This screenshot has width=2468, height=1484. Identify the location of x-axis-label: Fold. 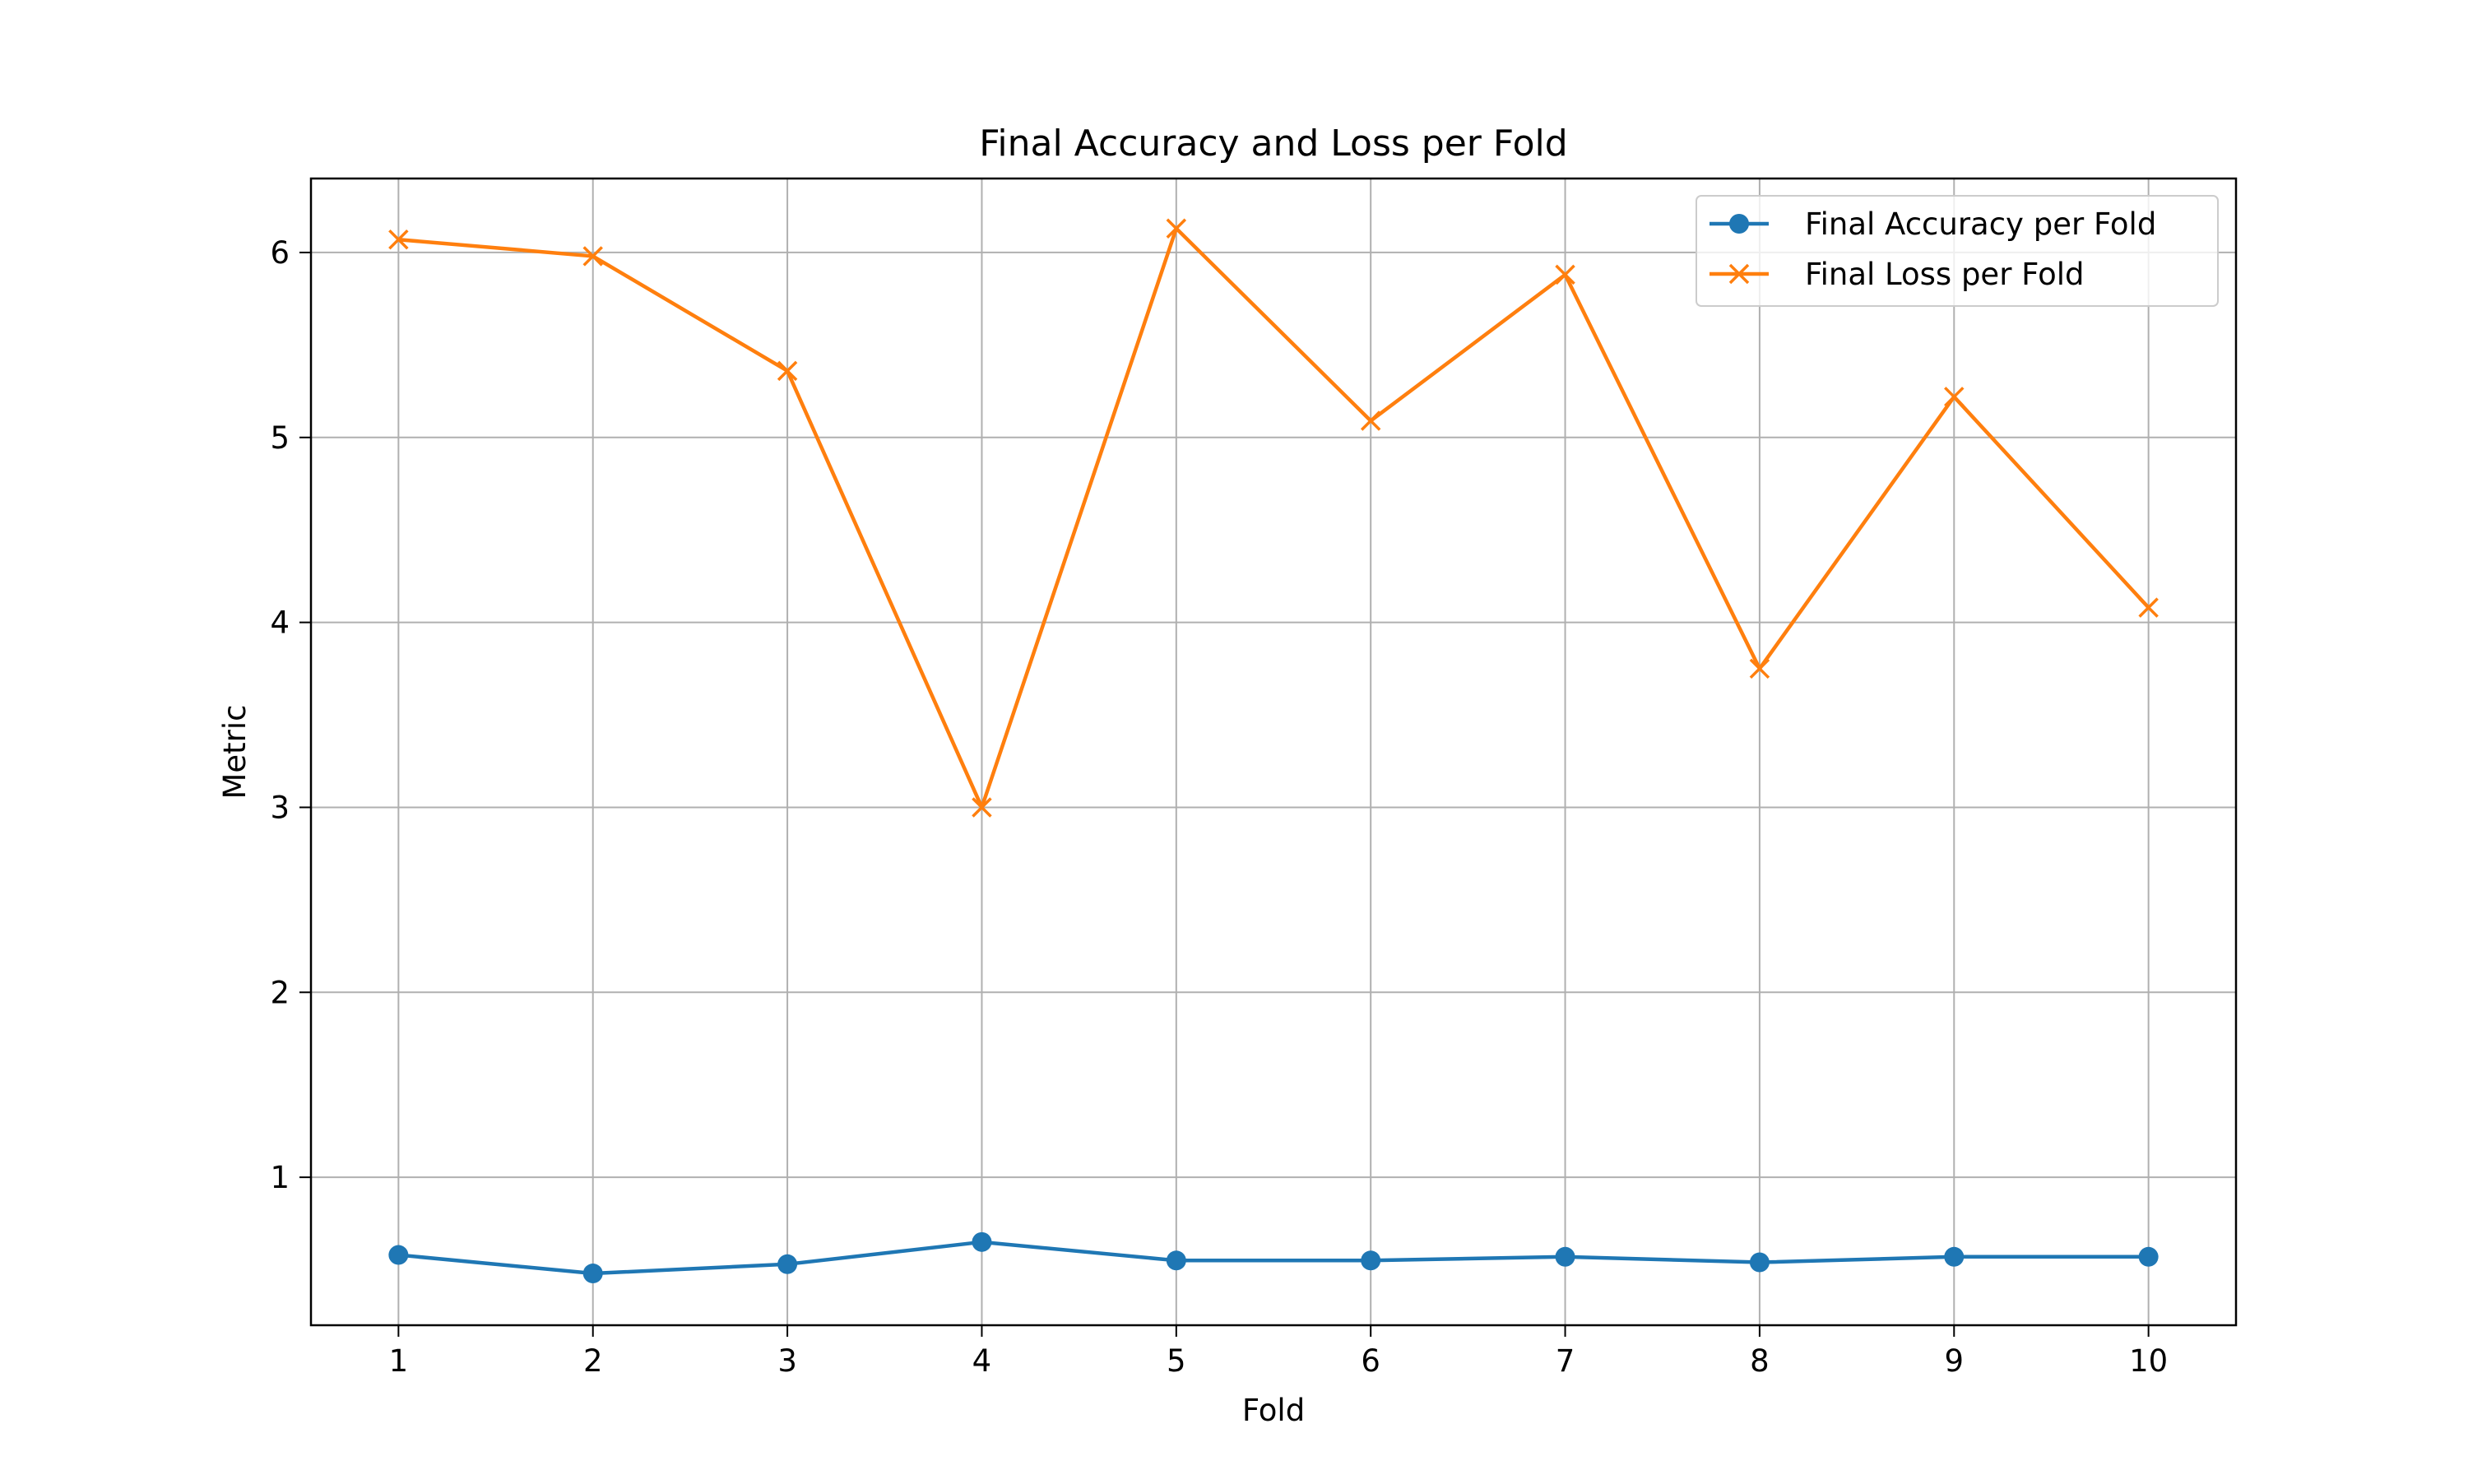
(1273, 1410).